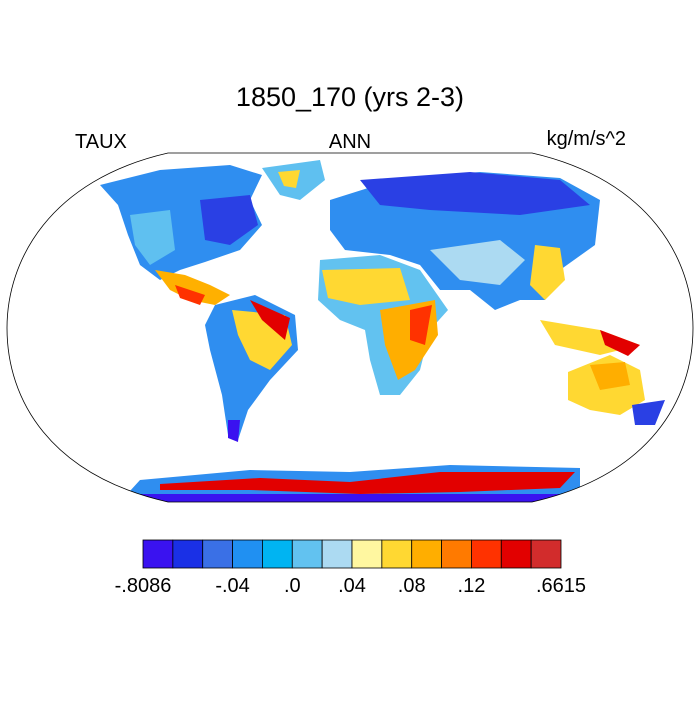 The width and height of the screenshot is (700, 705). What do you see at coordinates (190, 295) in the screenshot?
I see `central-america-red` at bounding box center [190, 295].